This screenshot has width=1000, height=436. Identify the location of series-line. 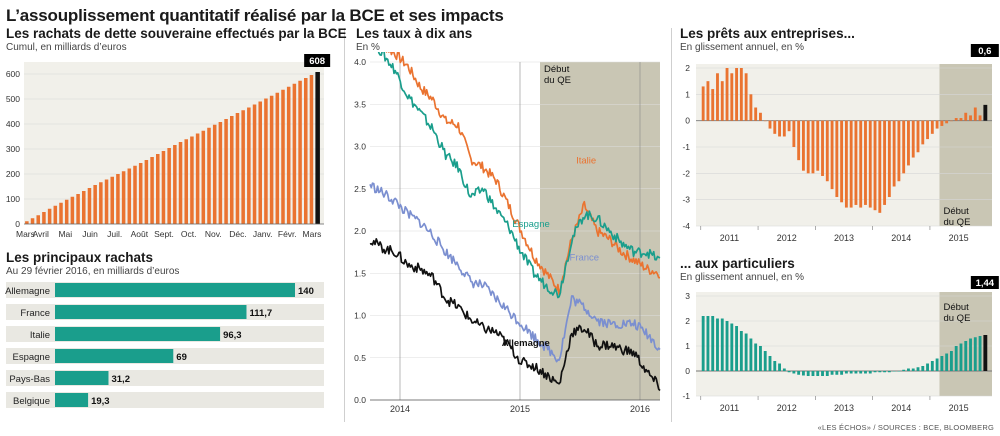
(515, 272).